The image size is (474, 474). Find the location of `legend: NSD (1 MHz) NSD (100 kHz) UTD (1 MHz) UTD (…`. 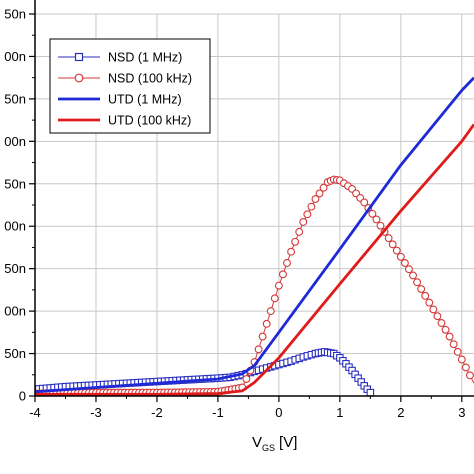

legend: NSD (1 MHz) NSD (100 kHz) UTD (1 MHz) UTD (… is located at coordinates (130, 86).